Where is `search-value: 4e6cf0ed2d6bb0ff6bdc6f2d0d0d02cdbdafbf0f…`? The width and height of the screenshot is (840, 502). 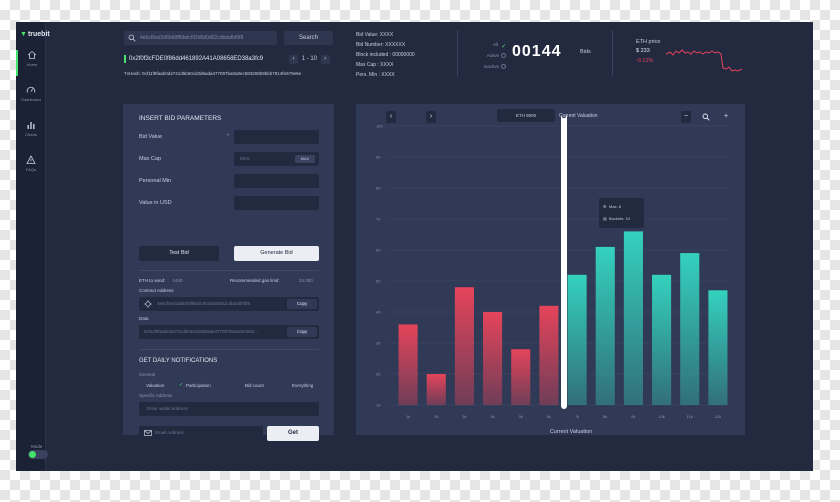
search-value: 4e6cf0ed2d6bb0ff6bdc6f2d0d0d02cdbdafbf0f… is located at coordinates (192, 38).